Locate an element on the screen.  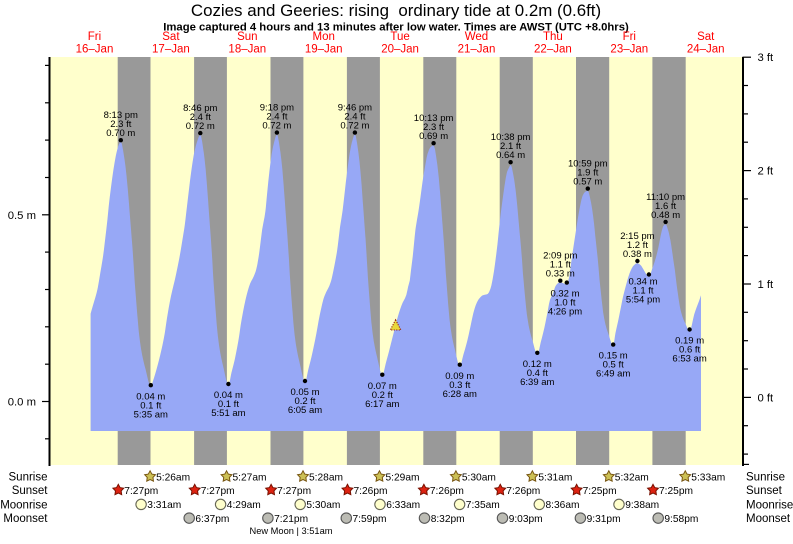
svg-text: 5:26am is located at coordinates (173, 477).